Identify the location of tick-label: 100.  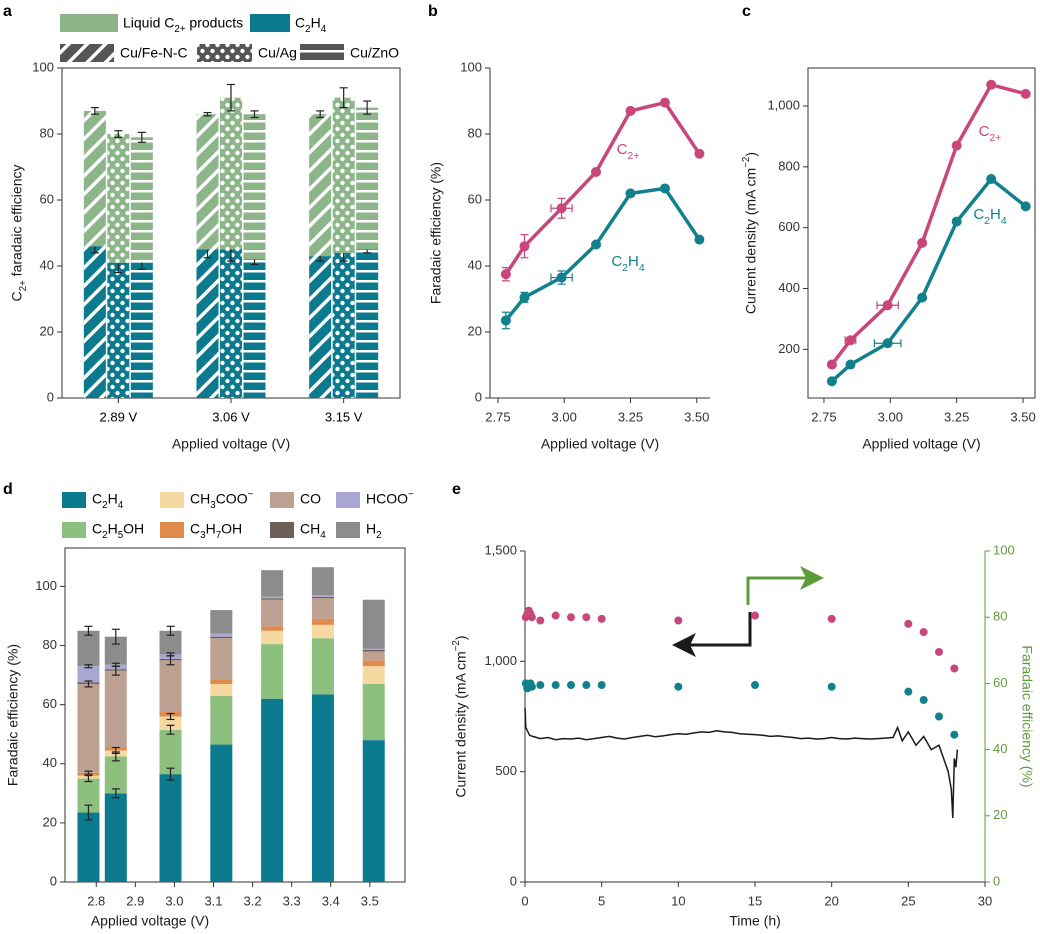
(46, 585).